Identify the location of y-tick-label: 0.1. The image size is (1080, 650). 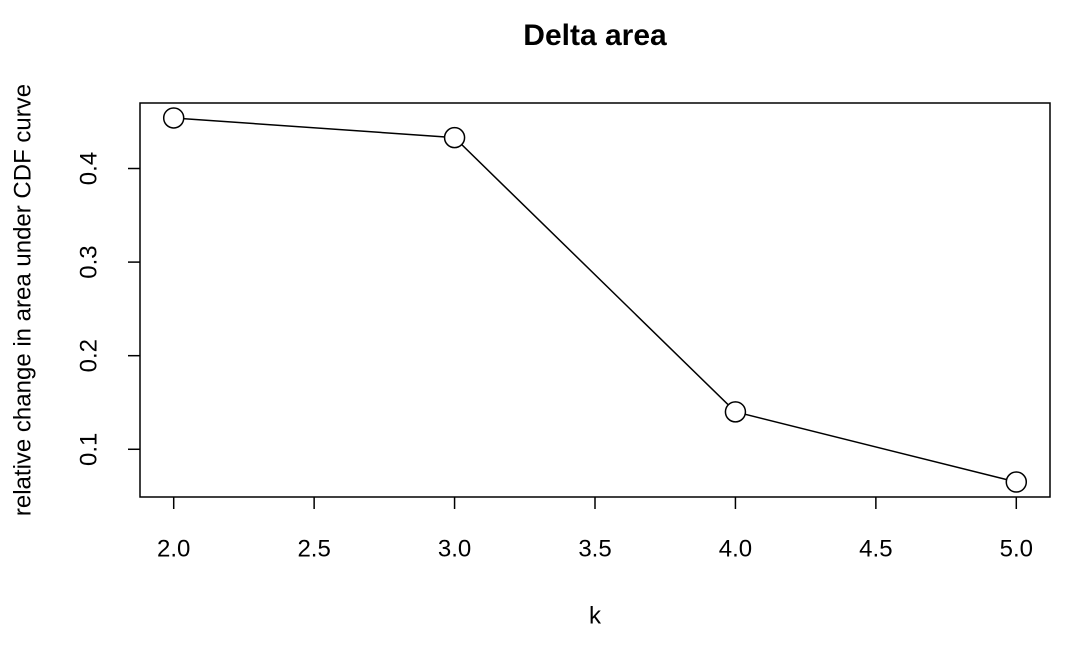
(88, 449).